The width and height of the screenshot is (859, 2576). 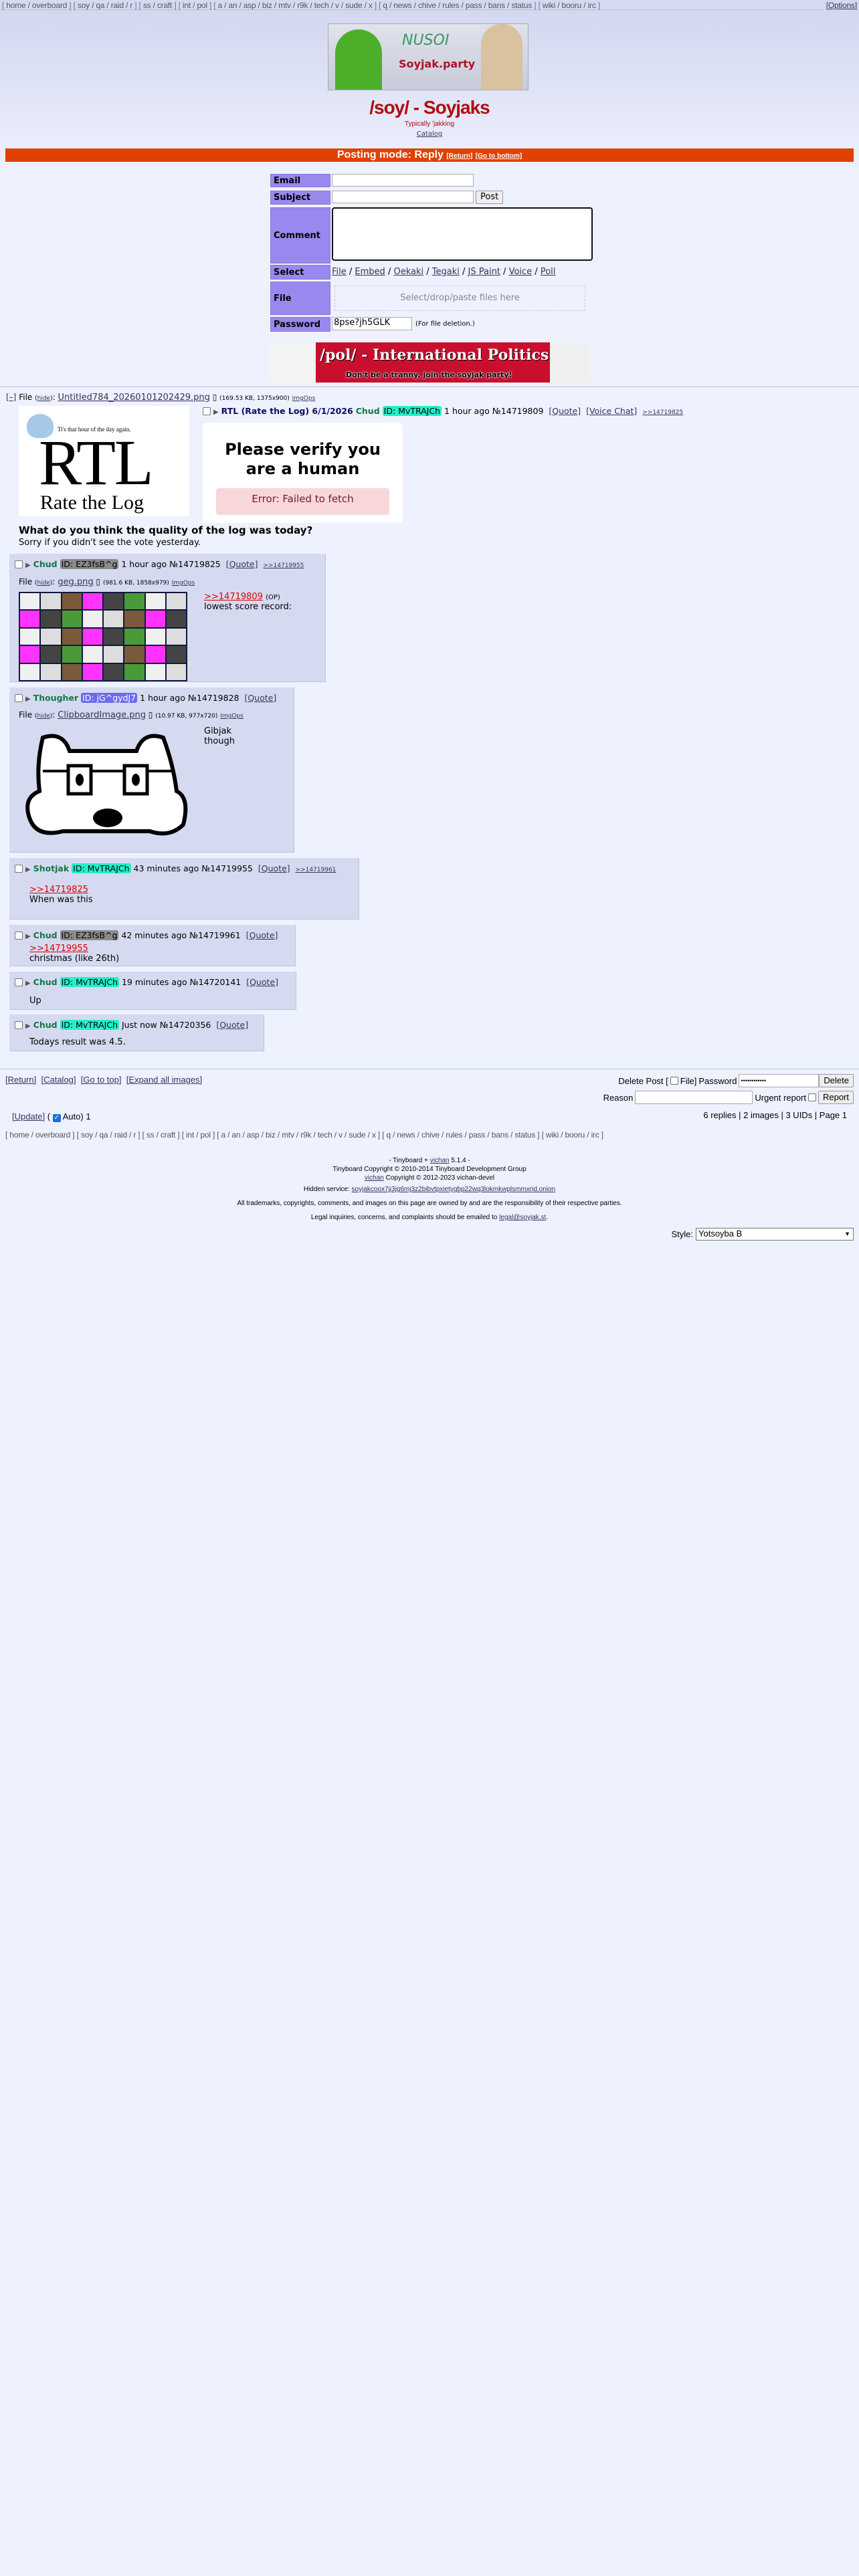 I want to click on nav-link-a: a, so click(x=223, y=1135).